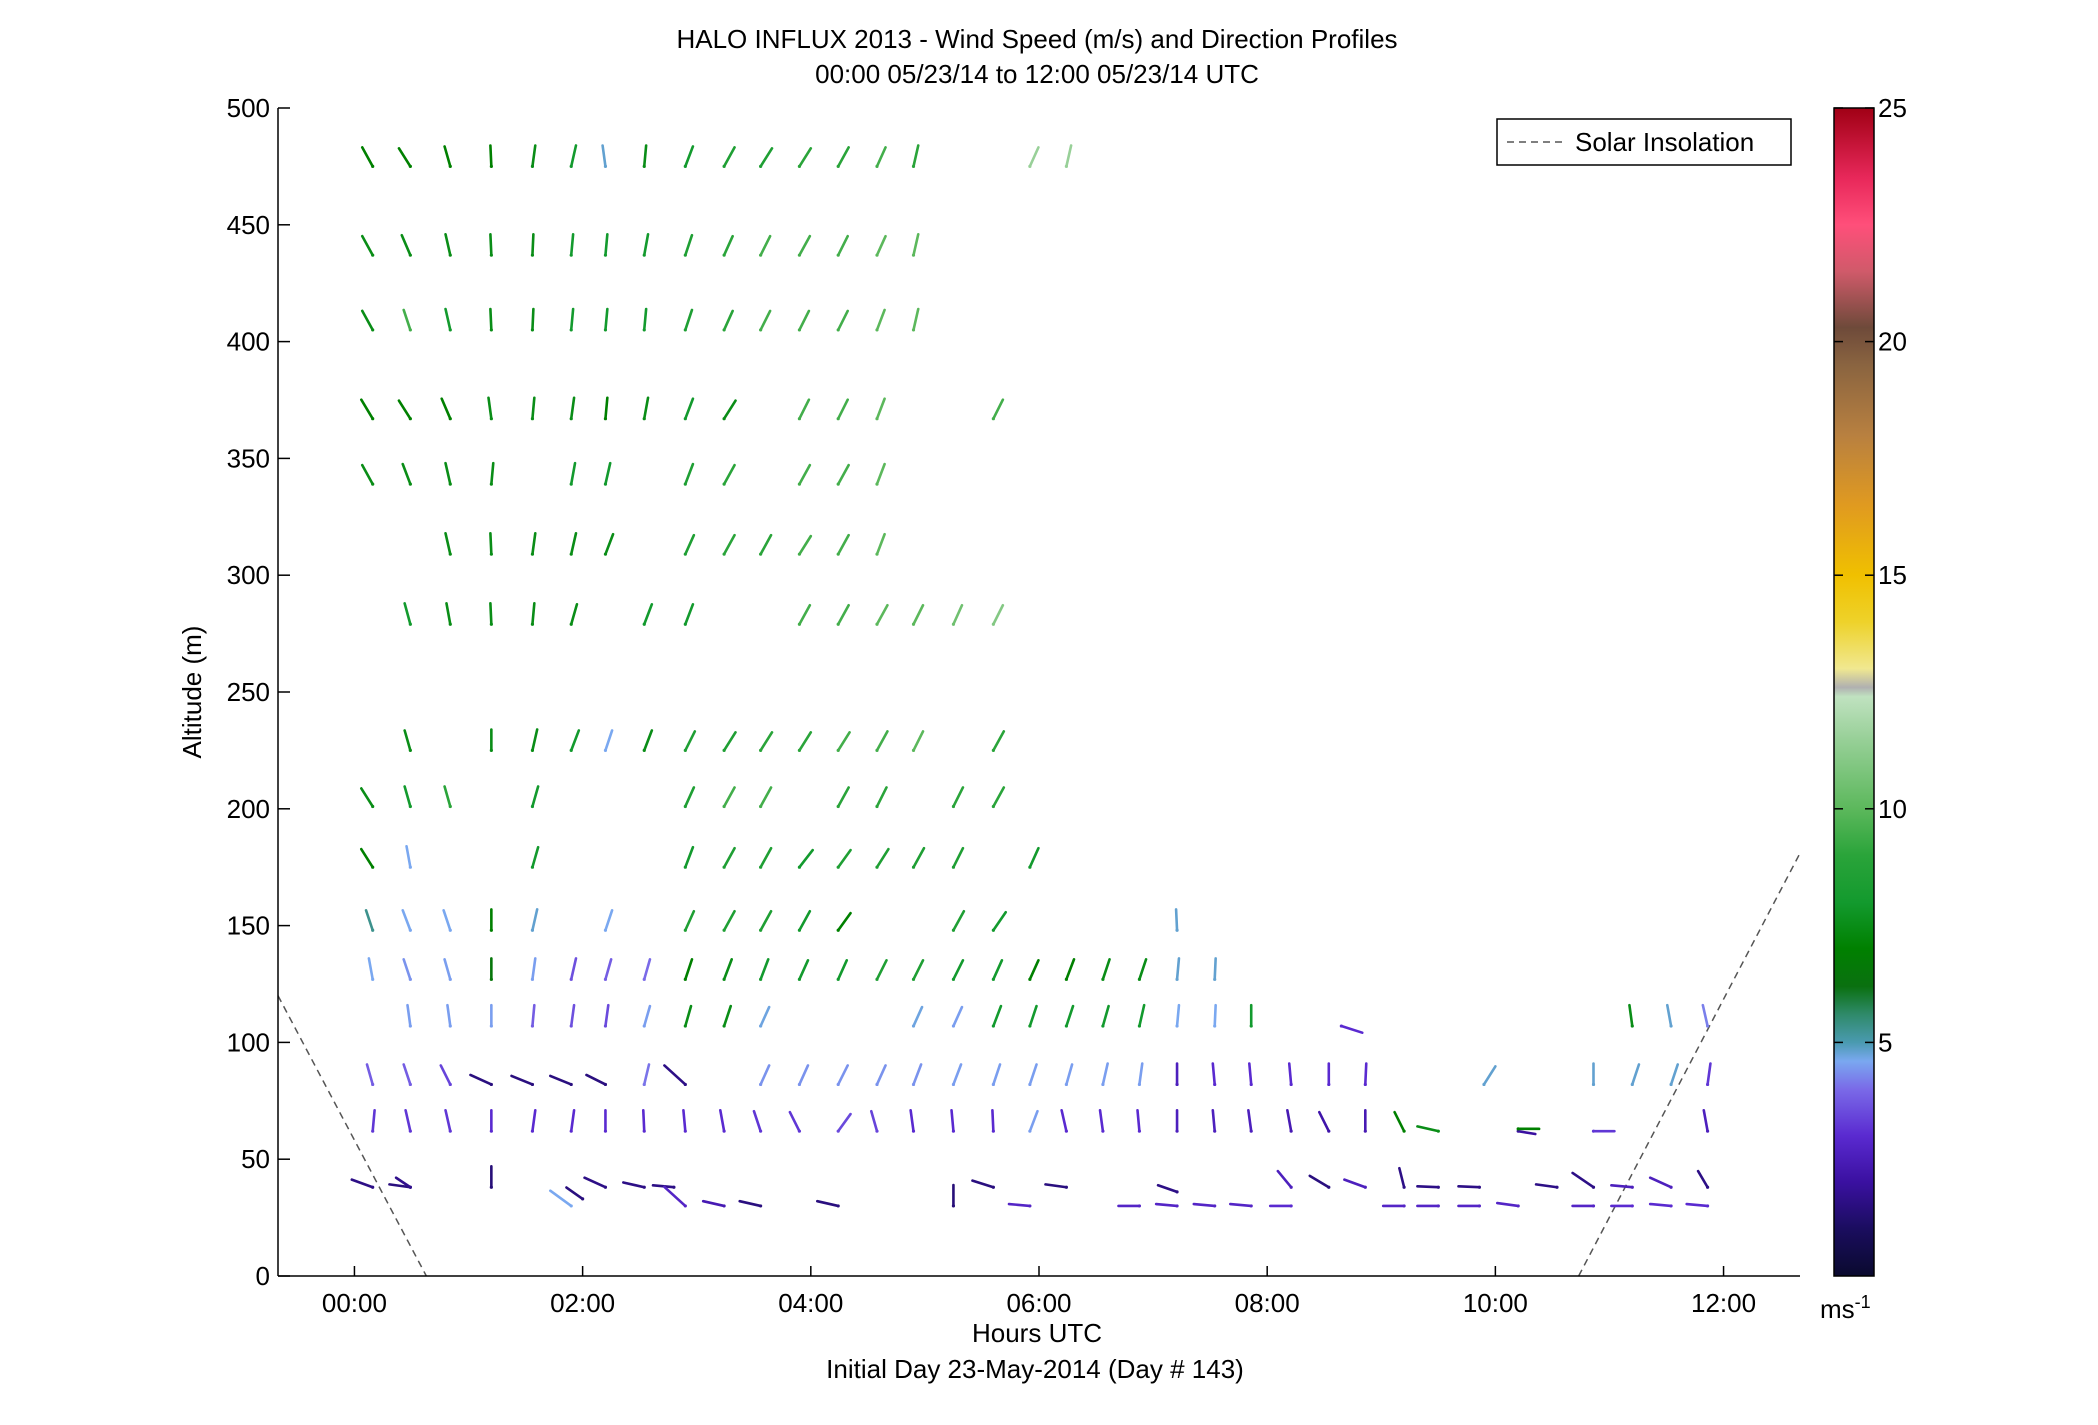  What do you see at coordinates (1644, 142) in the screenshot?
I see `legend: Solar Insolation` at bounding box center [1644, 142].